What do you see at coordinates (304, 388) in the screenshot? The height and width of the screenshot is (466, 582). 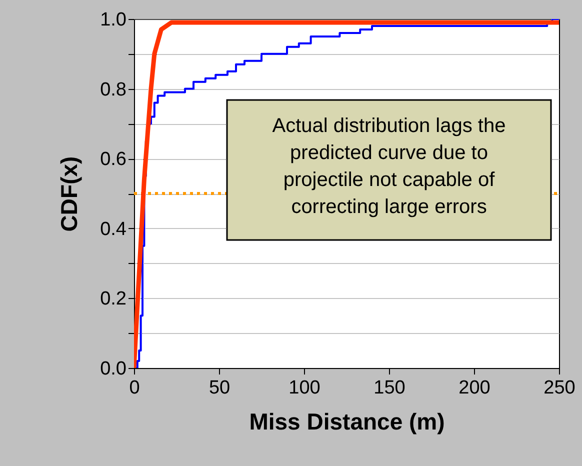 I see `x-tick-label: 100` at bounding box center [304, 388].